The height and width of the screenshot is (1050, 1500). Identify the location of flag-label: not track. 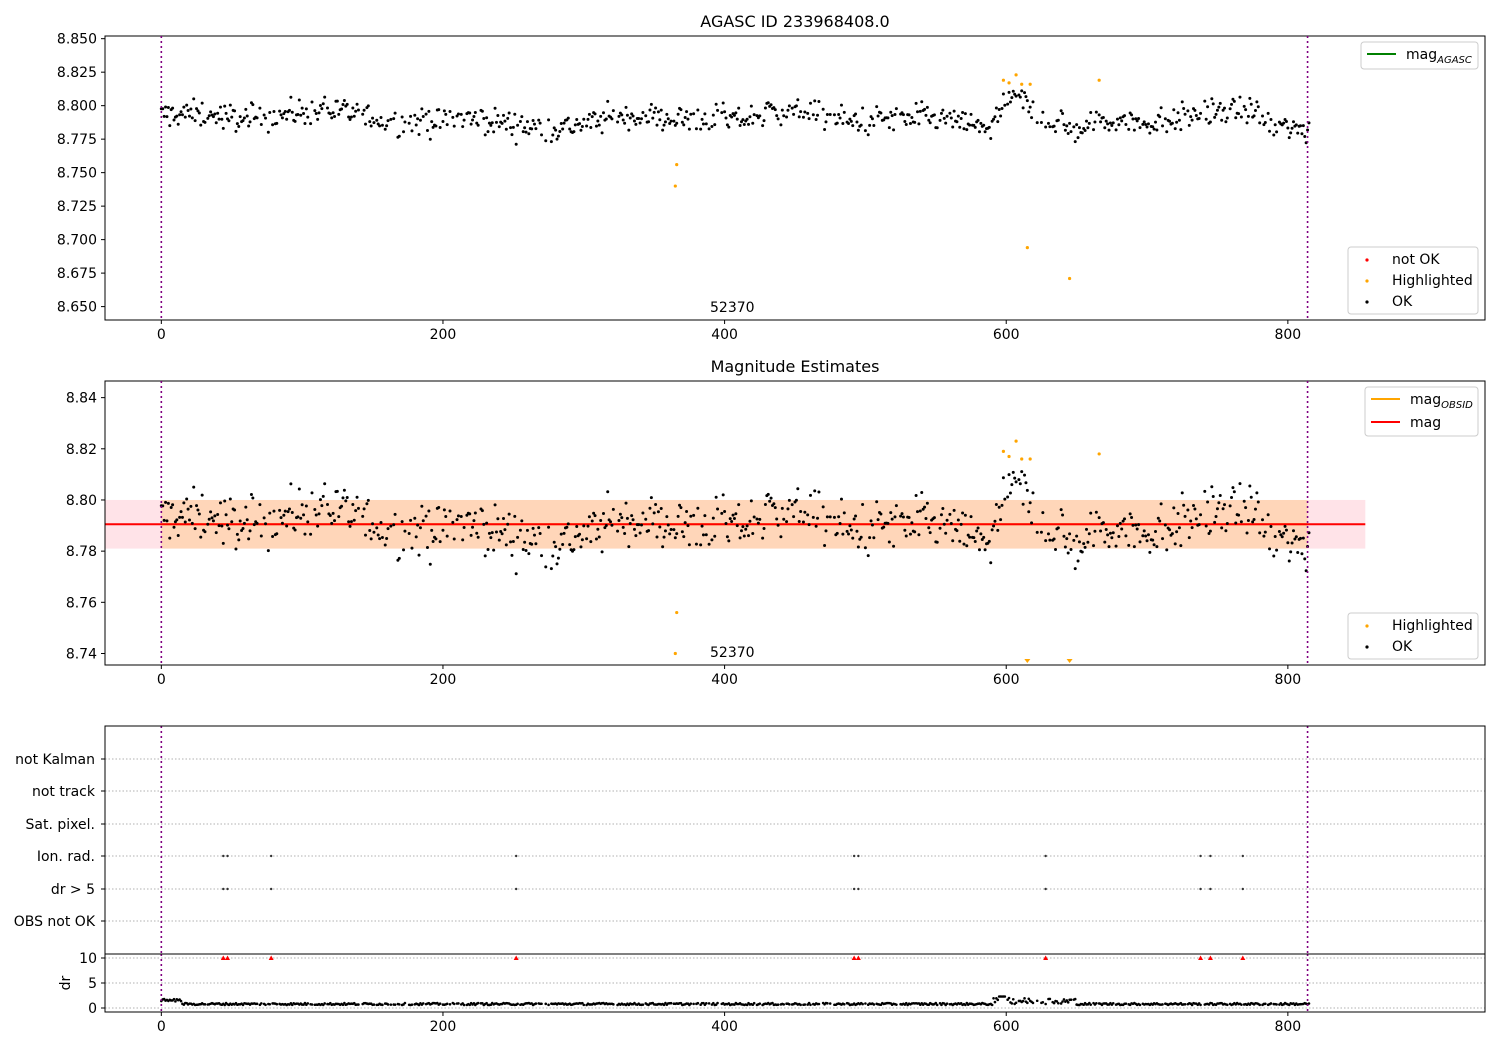
(64, 792).